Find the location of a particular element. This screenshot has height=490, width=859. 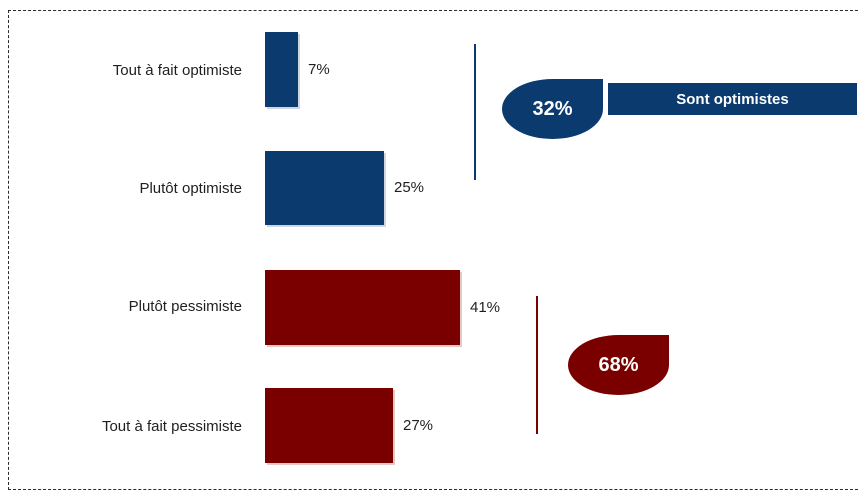

value-label-tout-a-fait-optimiste: 7% is located at coordinates (319, 69).